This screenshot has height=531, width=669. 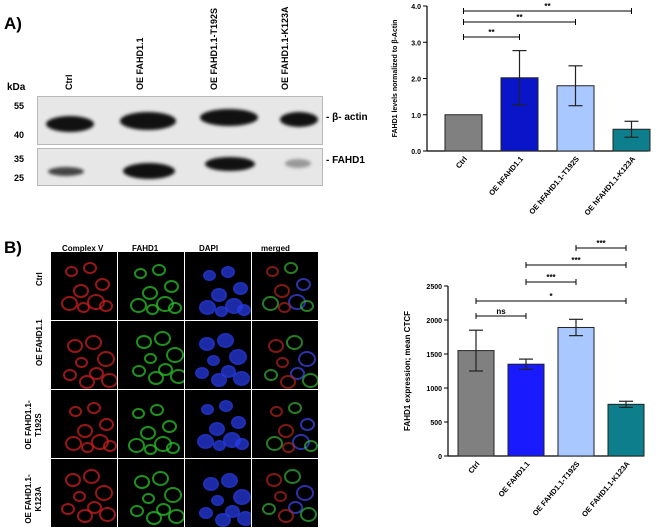 I want to click on actin-band-ctrl, so click(x=70, y=124).